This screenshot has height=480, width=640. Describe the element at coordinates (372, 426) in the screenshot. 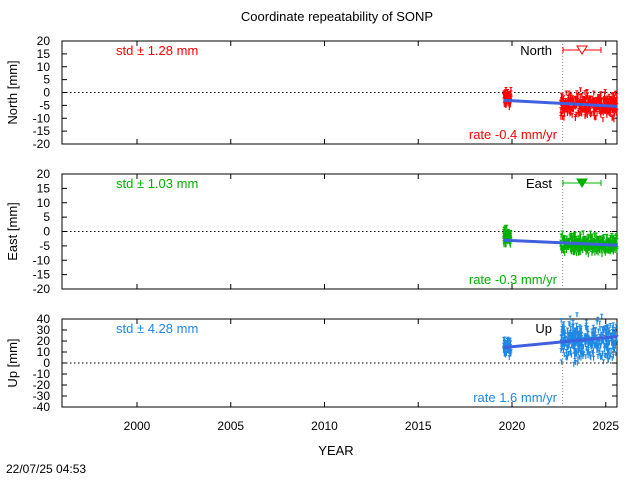

I see `x-axis-labels: 2000 2005 2010 2015 2020 2025` at that location.